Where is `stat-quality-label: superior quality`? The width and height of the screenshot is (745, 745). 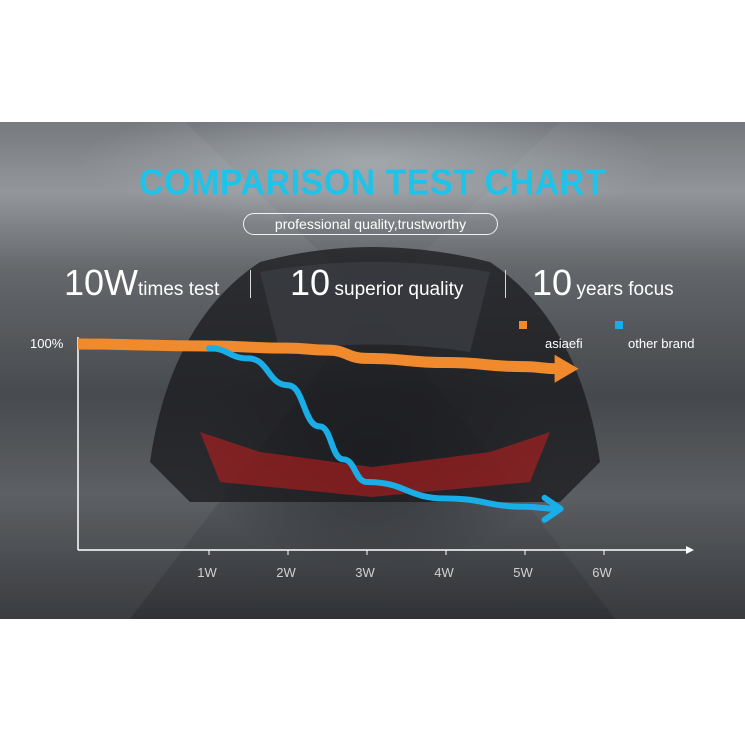 stat-quality-label: superior quality is located at coordinates (399, 289).